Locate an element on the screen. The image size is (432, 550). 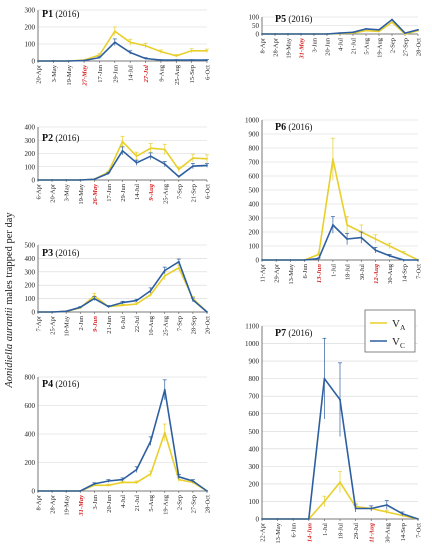
y-tick-label: 1000 is located at coordinates (252, 121).